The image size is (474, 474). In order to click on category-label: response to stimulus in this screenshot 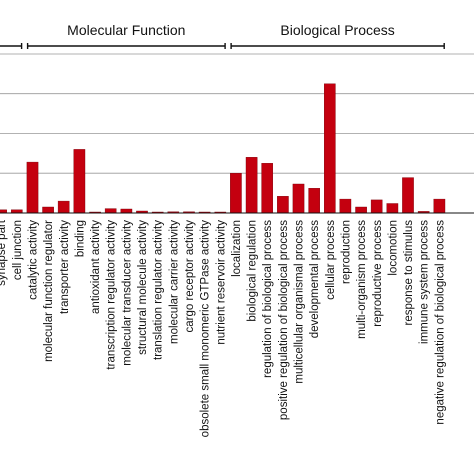, I will do `click(409, 273)`.